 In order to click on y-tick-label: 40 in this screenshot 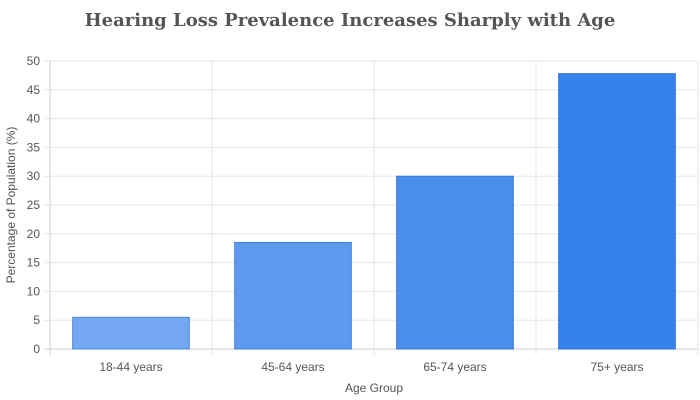, I will do `click(34, 119)`.